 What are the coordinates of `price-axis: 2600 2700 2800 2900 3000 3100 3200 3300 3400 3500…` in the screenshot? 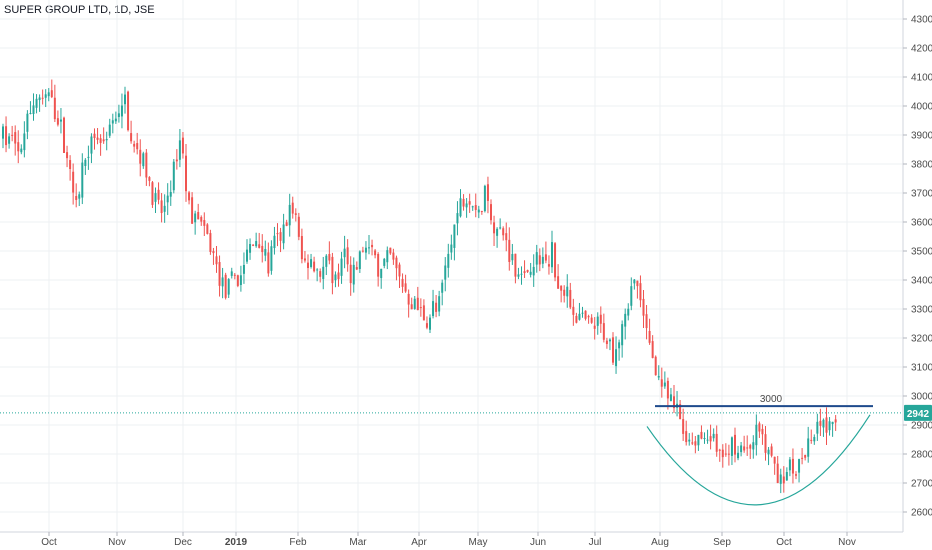 It's located at (917, 267).